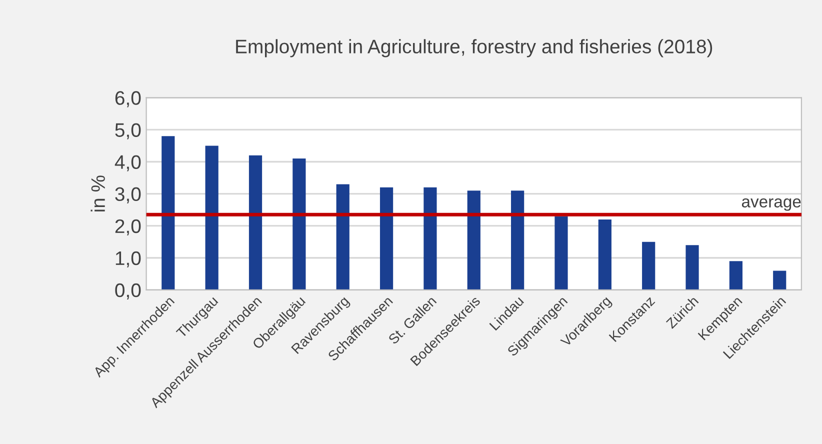  Describe the element at coordinates (127, 163) in the screenshot. I see `y-tick-label: 4,0` at that location.